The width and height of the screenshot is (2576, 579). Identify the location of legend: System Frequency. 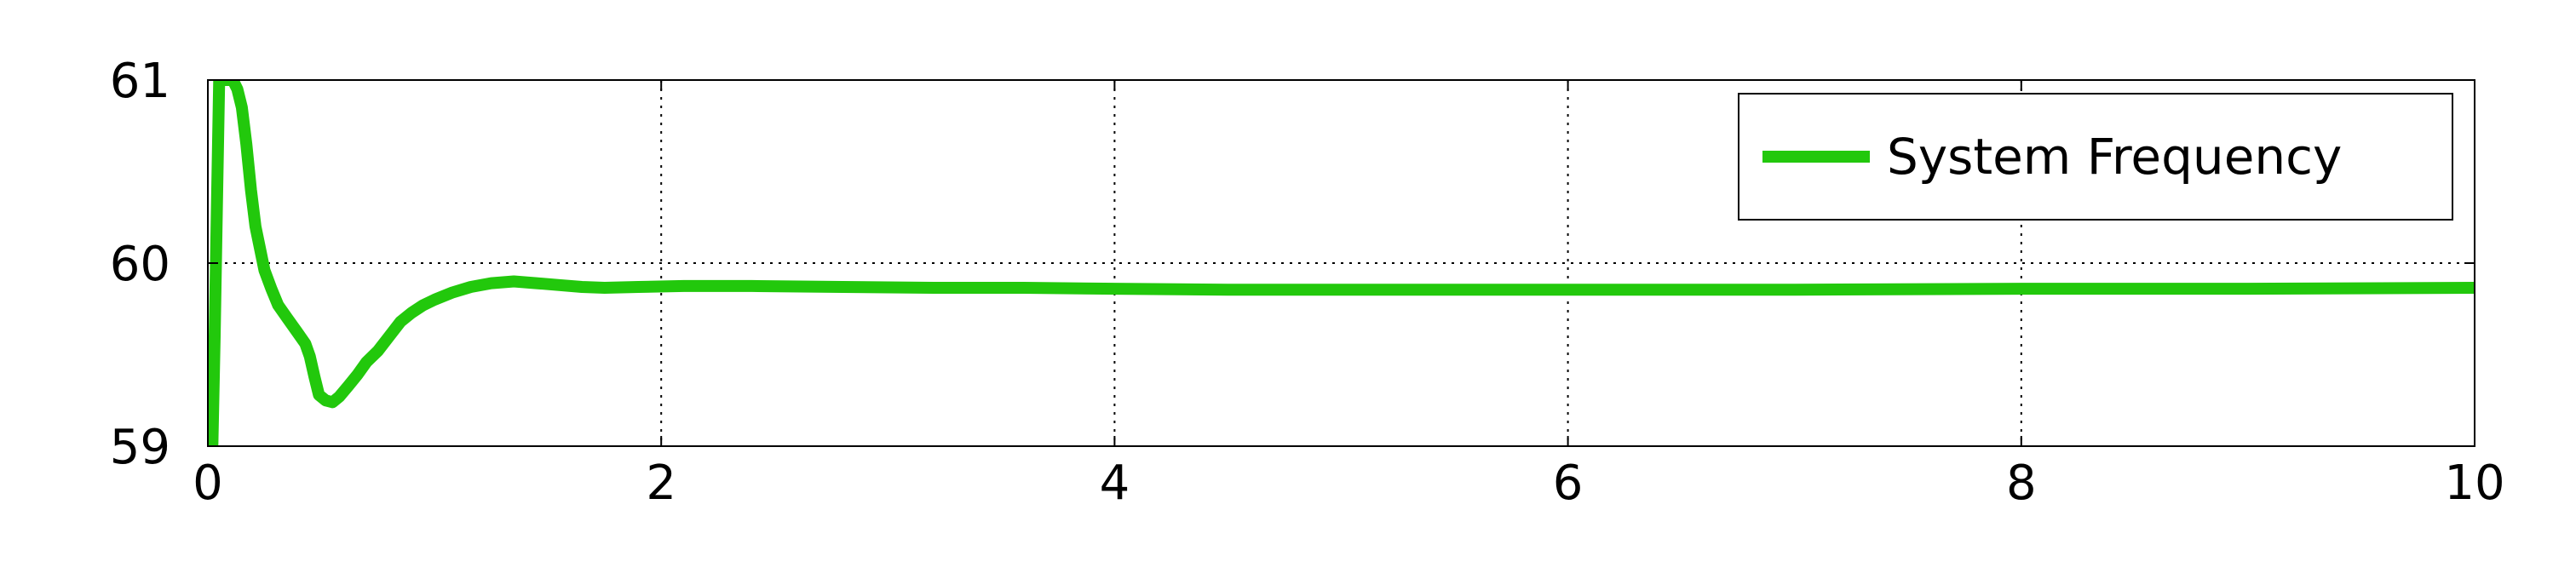
(2096, 157).